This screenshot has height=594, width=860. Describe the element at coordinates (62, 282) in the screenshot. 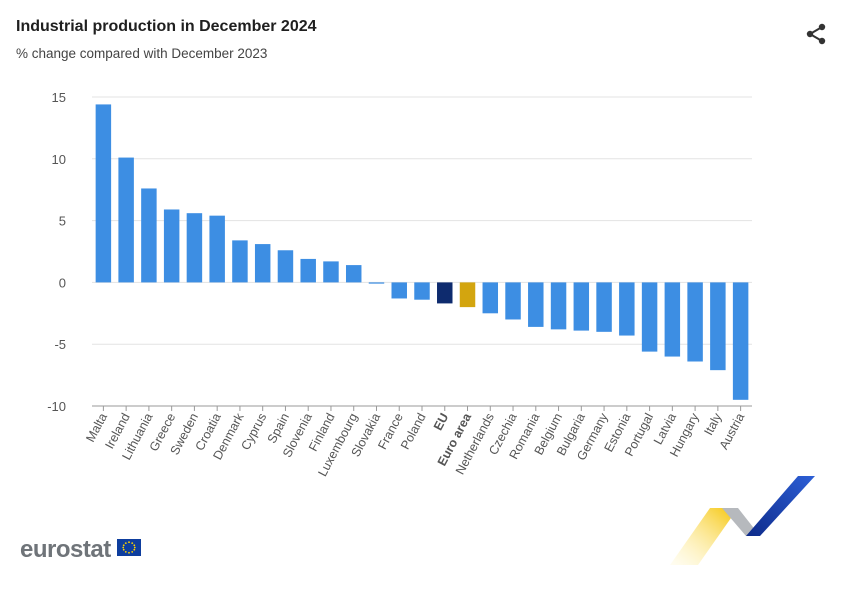

I see `y-tick-label: 0` at that location.